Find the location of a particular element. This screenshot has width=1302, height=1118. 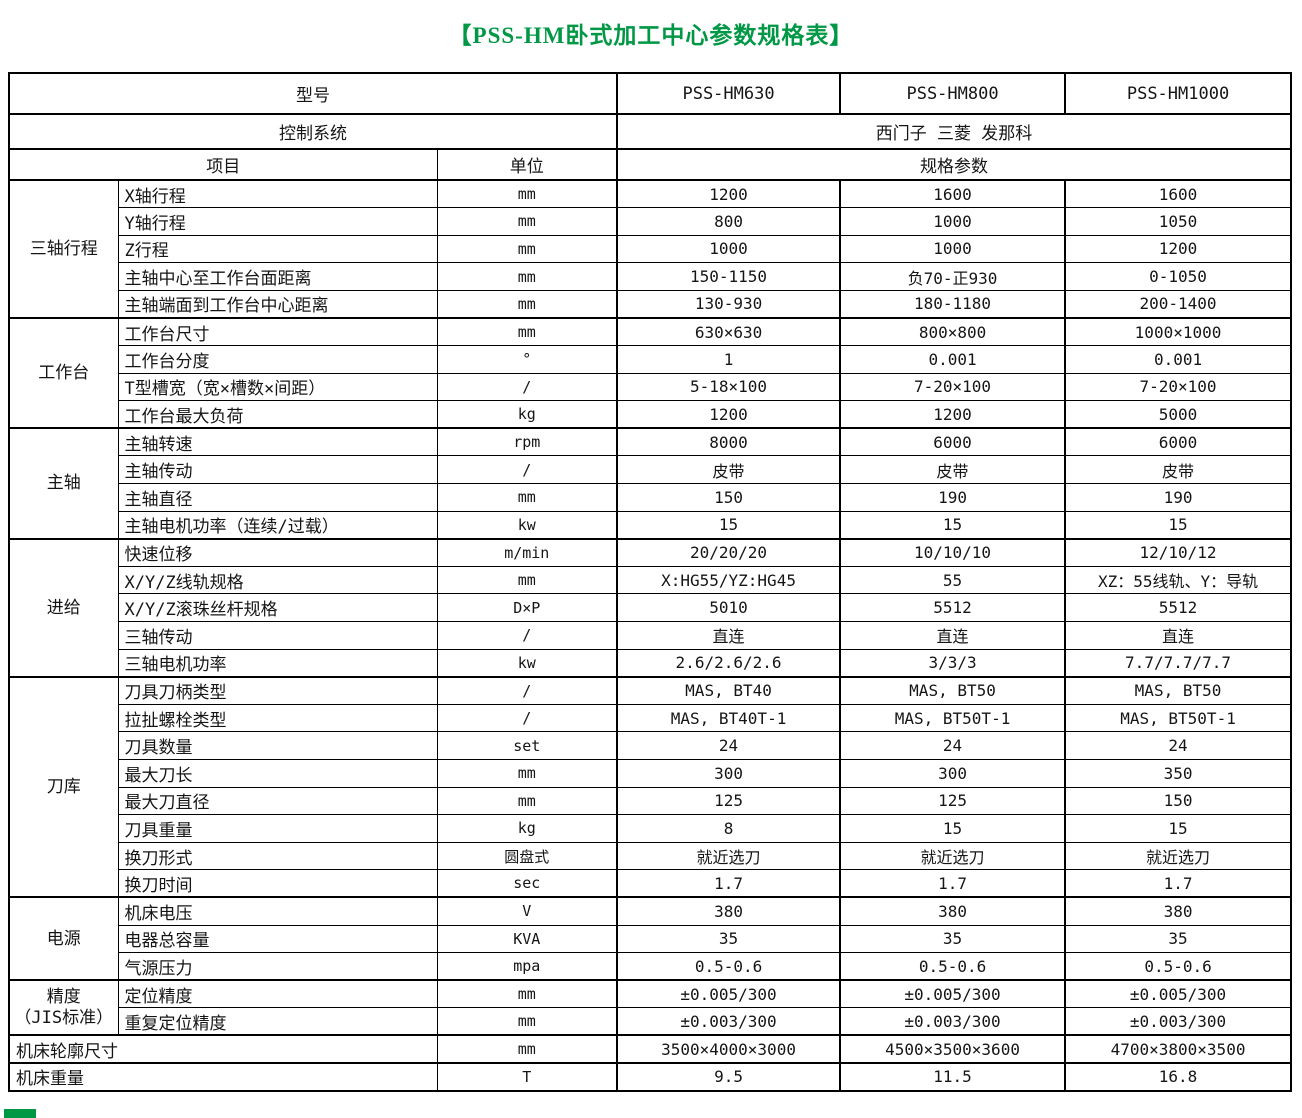

table-row: 进给 快速位移 m/min 20/20/20 10/10/10 12/10/12 is located at coordinates (650, 607).